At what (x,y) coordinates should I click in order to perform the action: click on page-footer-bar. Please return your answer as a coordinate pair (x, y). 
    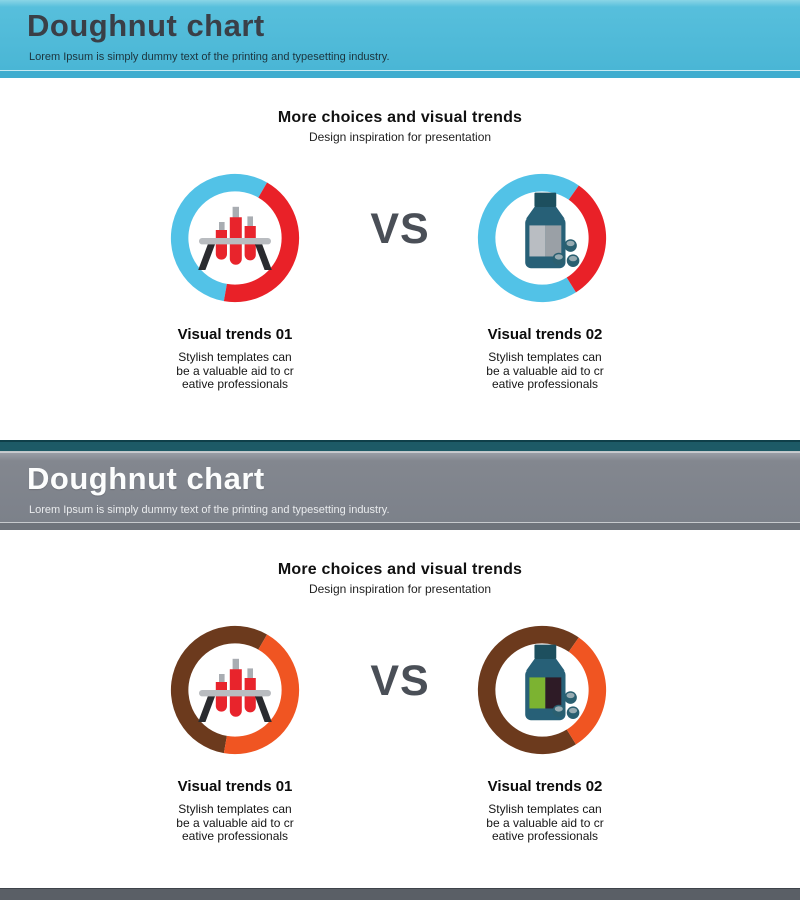
    Looking at the image, I should click on (400, 894).